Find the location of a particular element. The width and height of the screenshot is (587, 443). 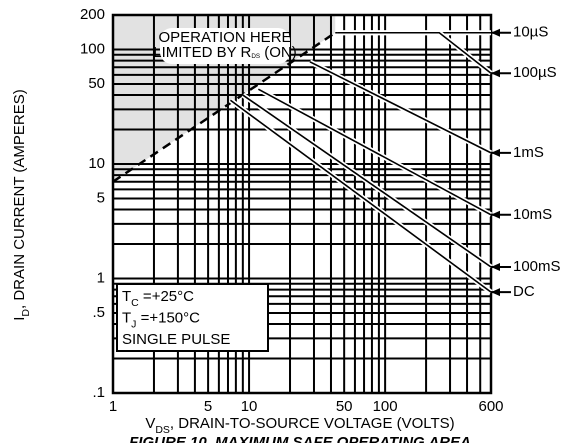

y-tick-label: 200 is located at coordinates (92, 14).